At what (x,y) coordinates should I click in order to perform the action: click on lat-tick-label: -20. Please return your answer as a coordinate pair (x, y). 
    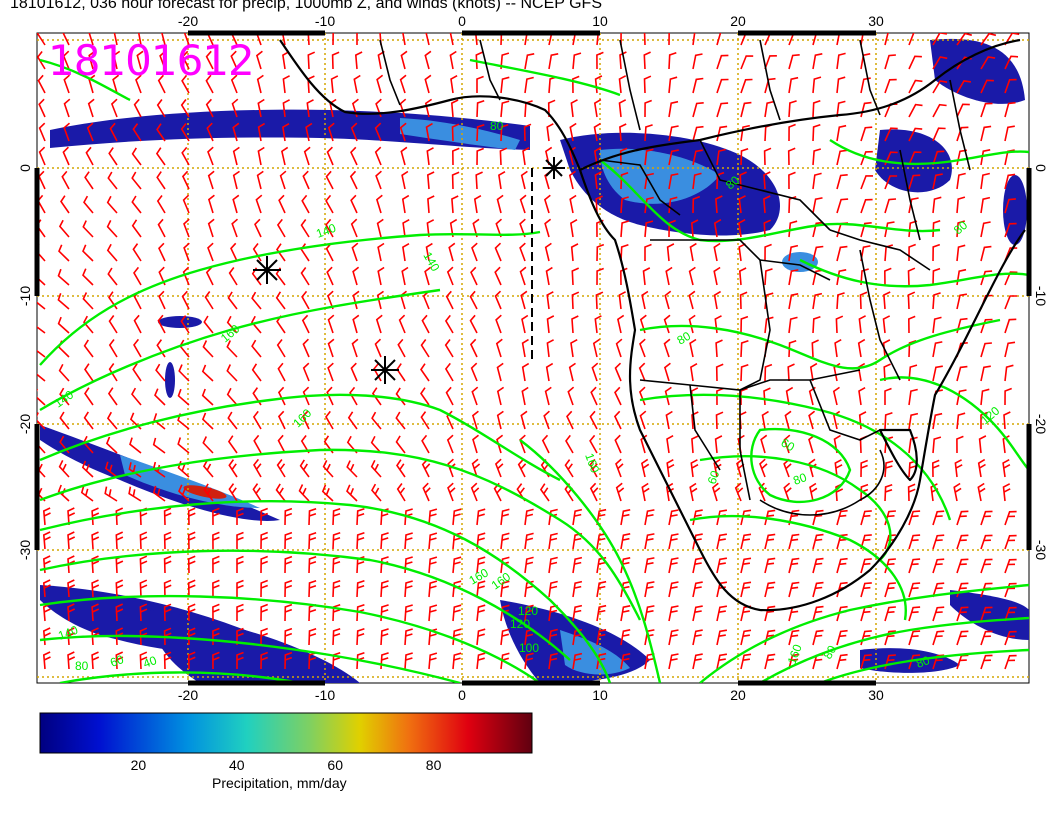
    Looking at the image, I should click on (1041, 424).